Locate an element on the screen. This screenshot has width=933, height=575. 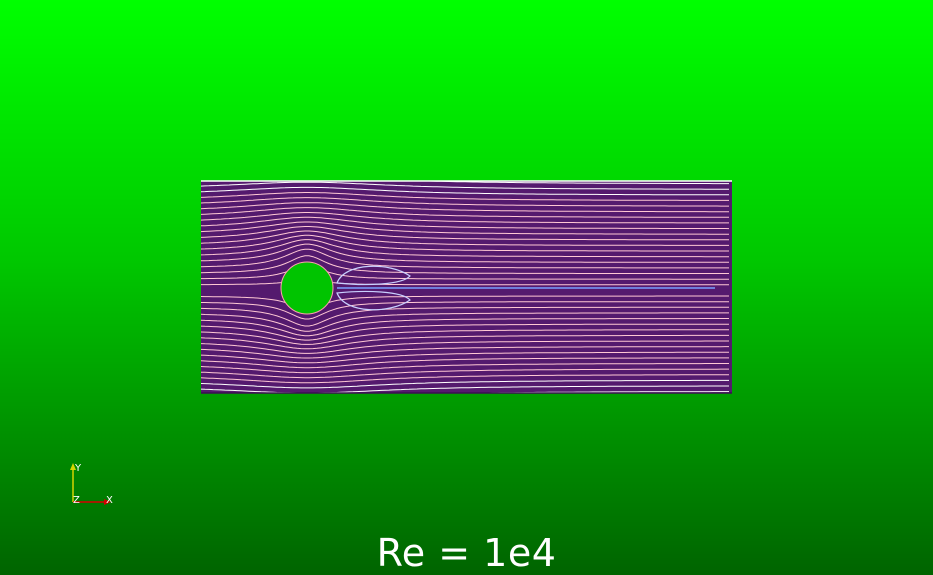
wake-eddy-lower is located at coordinates (373, 300).